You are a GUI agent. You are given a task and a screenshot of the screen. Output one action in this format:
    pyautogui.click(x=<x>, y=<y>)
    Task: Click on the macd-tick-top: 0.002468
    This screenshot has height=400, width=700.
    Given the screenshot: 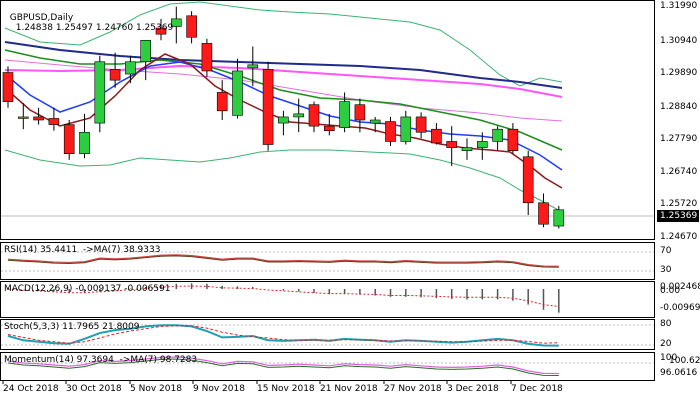 What is the action you would take?
    pyautogui.click(x=680, y=287)
    